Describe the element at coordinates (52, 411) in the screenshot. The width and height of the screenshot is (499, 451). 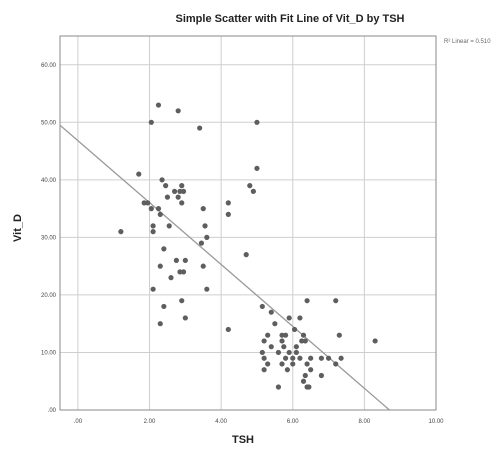
I see `y-tick-label: .00` at that location.